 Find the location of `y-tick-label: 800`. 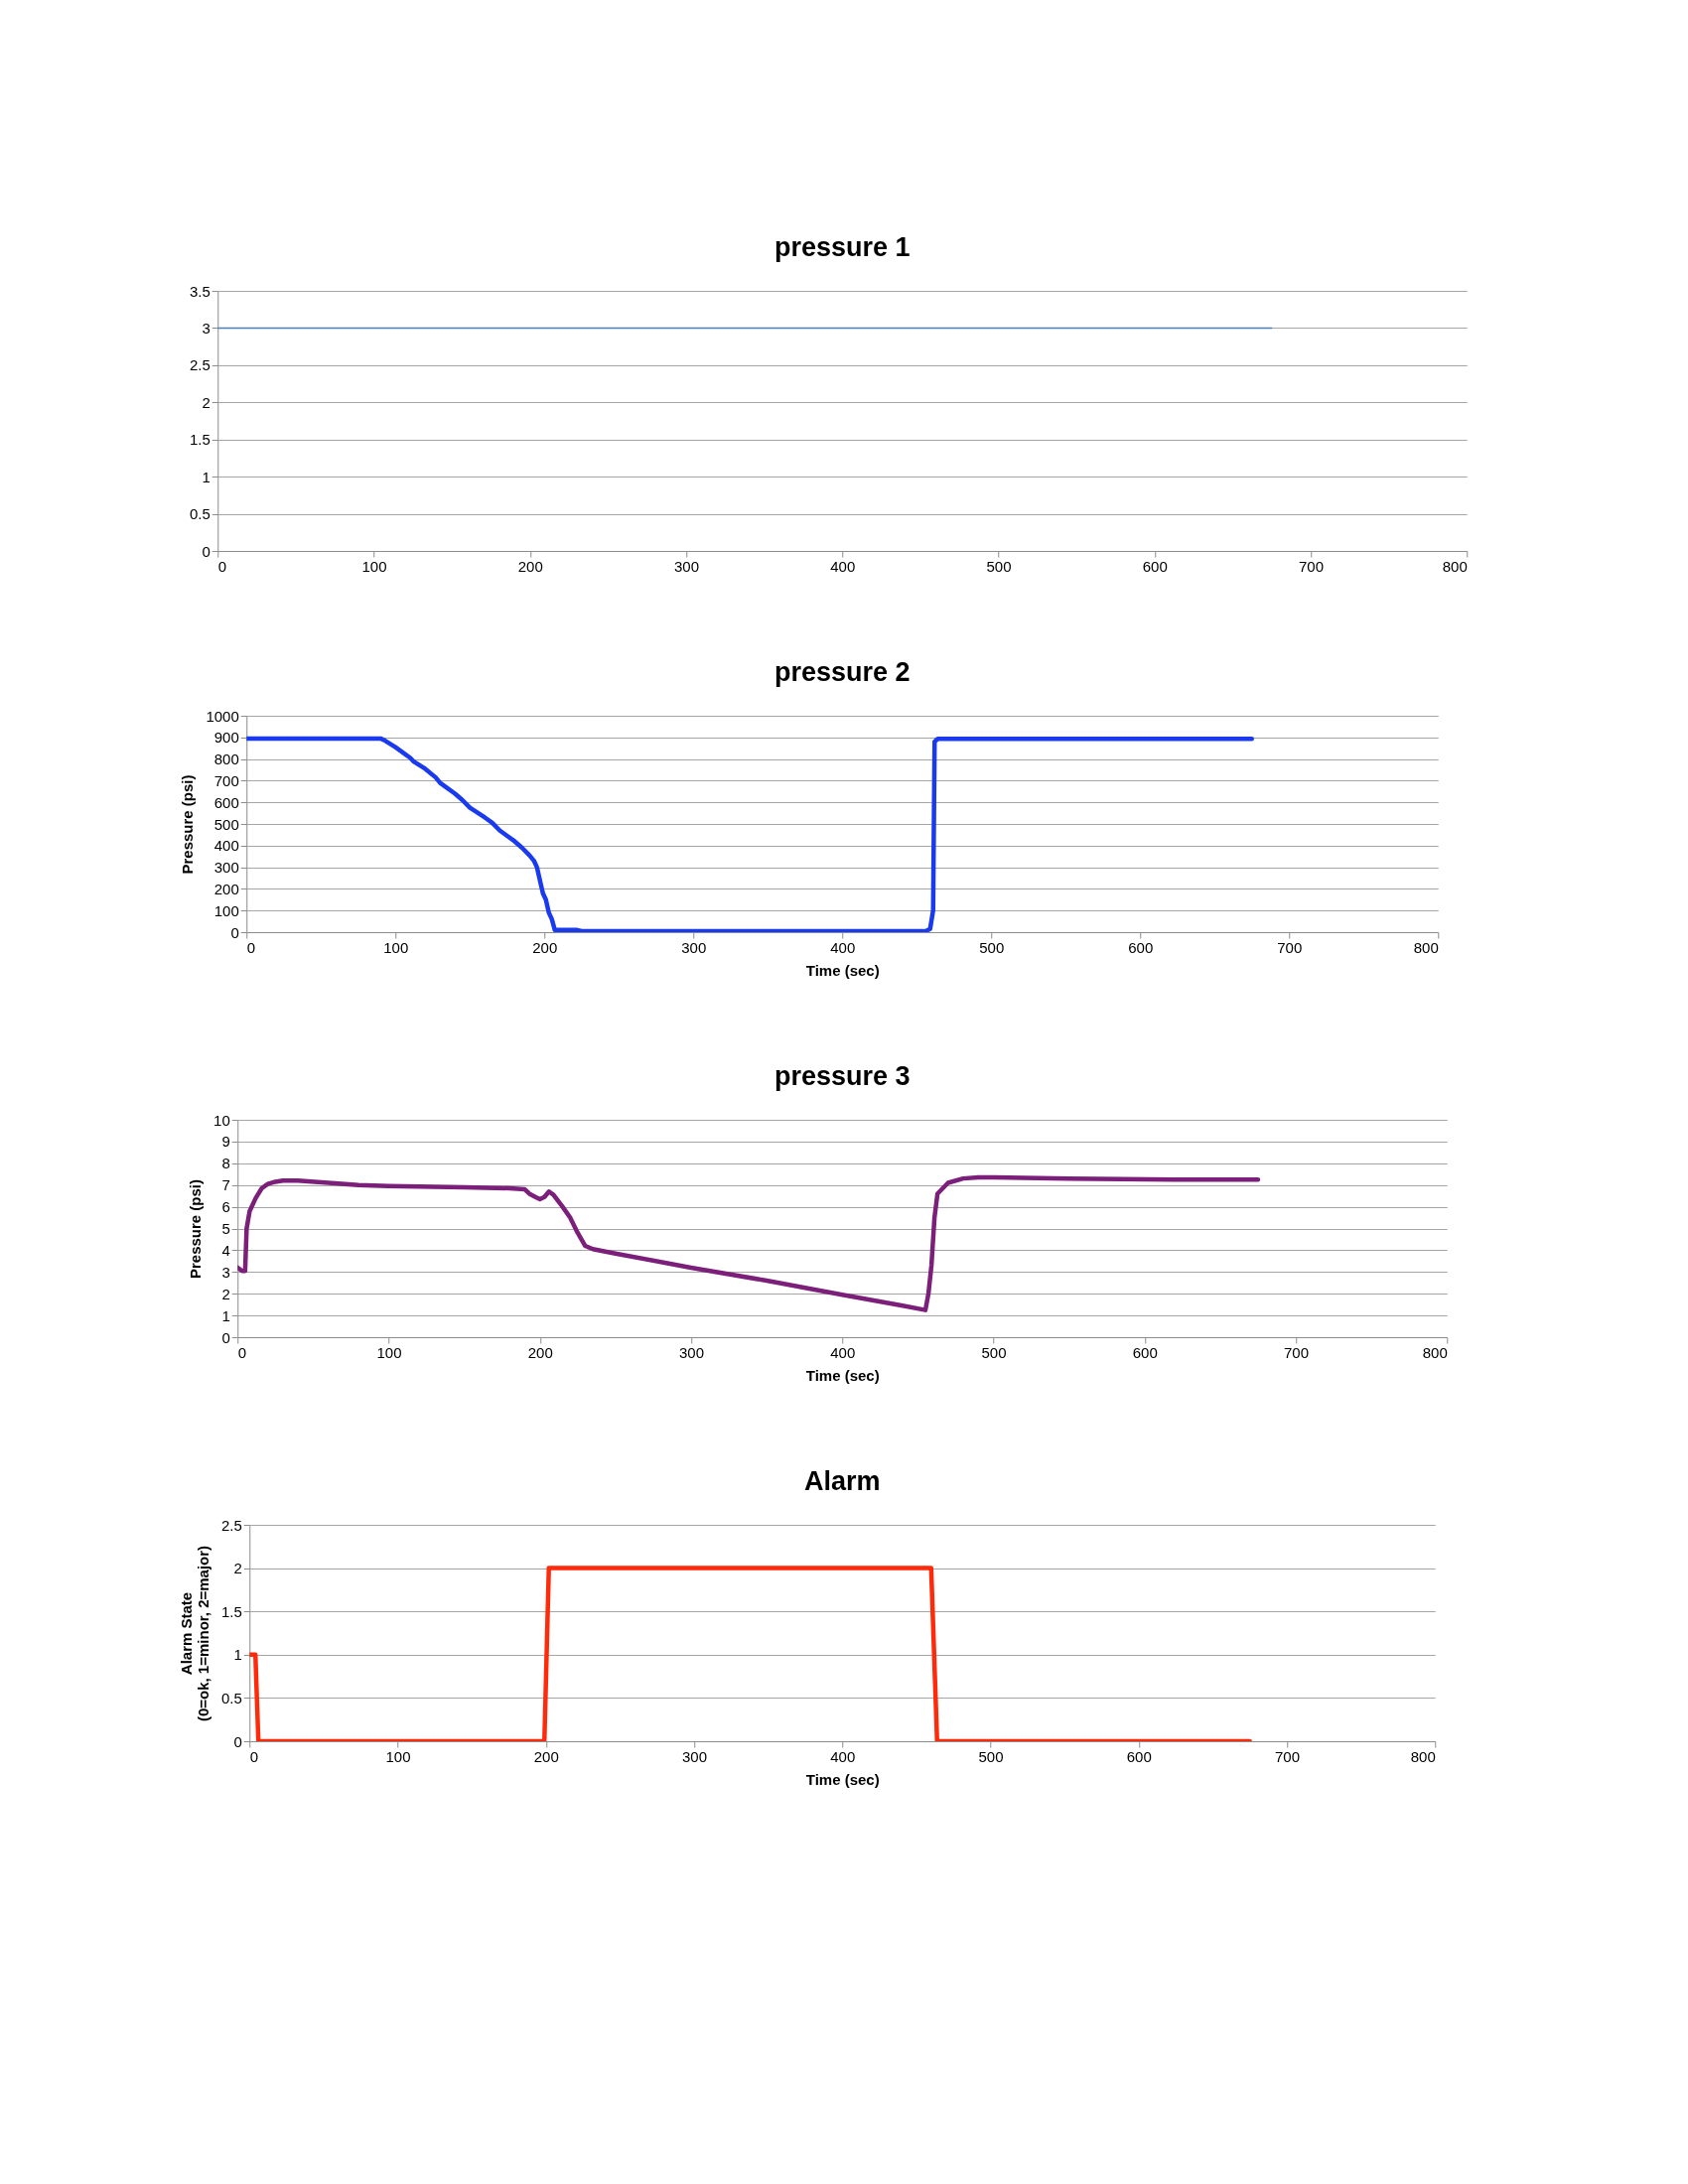

y-tick-label: 800 is located at coordinates (226, 759).